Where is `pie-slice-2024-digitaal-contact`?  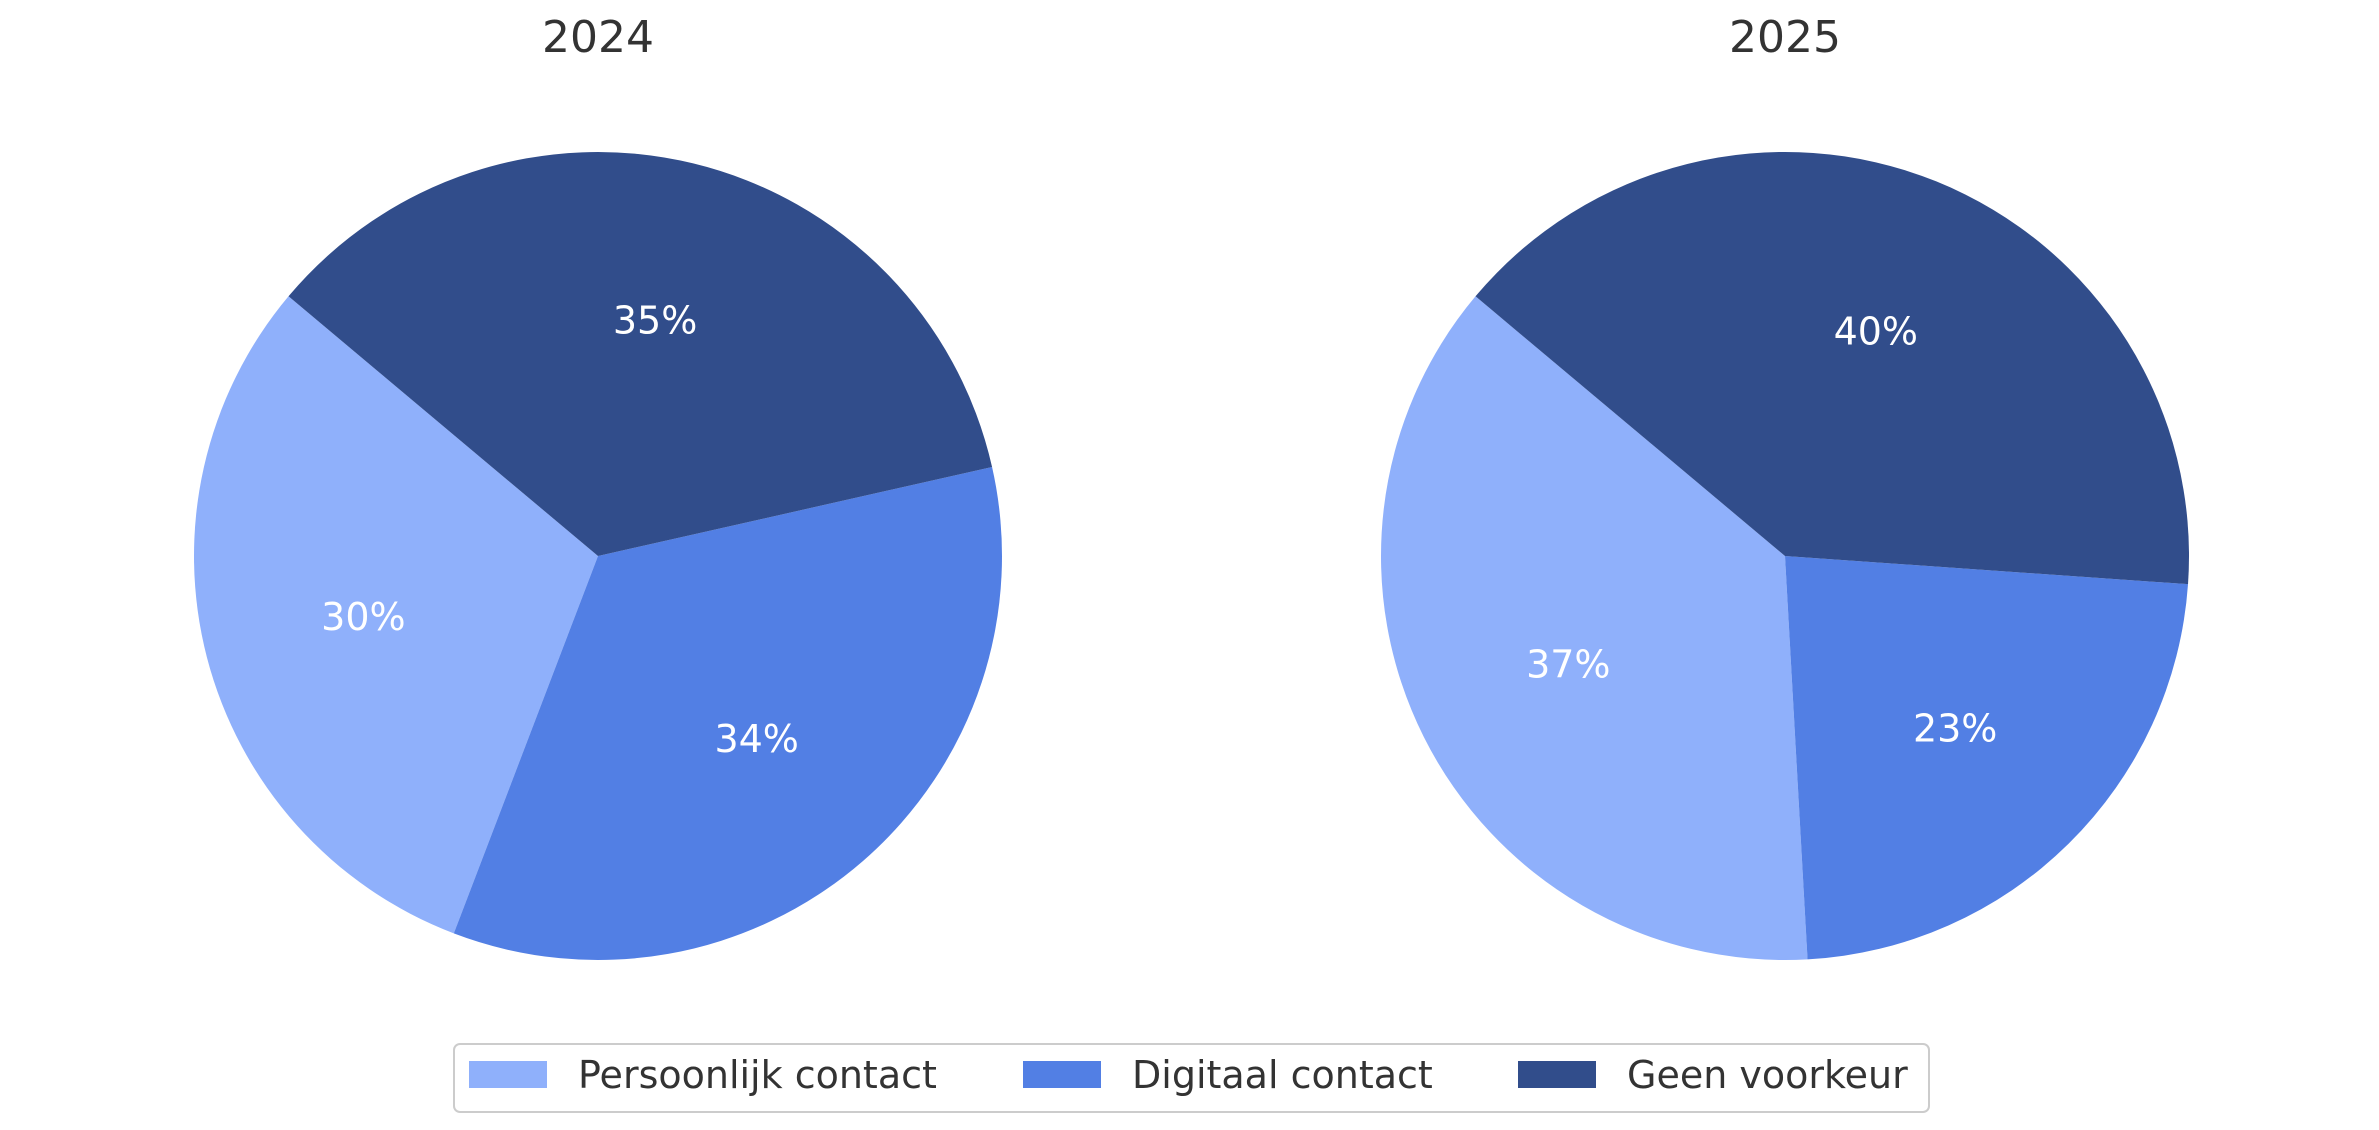
pie-slice-2024-digitaal-contact is located at coordinates (727, 713).